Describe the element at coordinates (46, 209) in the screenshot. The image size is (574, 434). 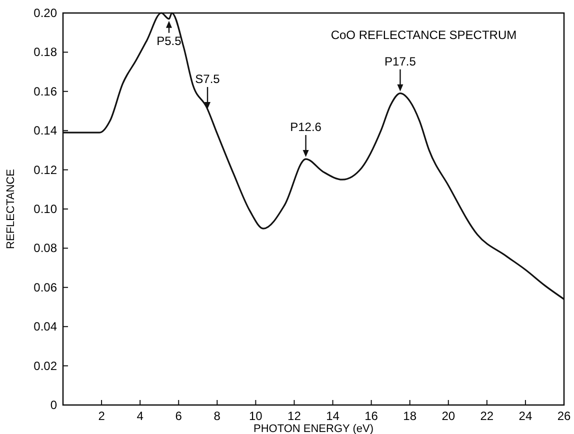
I see `y-tick-label: 0.10` at that location.